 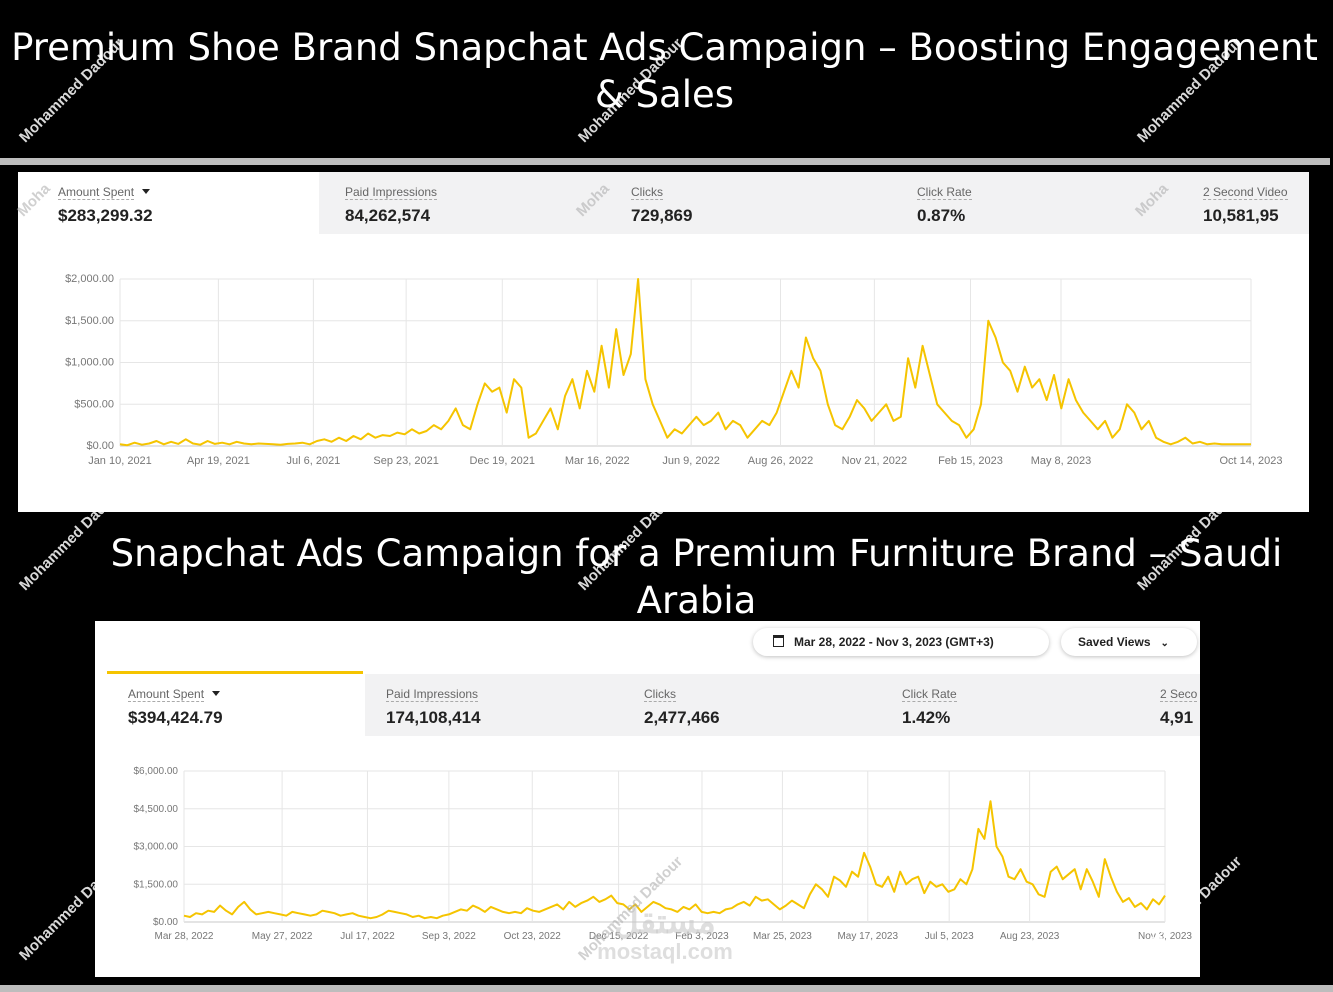 What do you see at coordinates (662, 215) in the screenshot?
I see `metric-value: 729,869` at bounding box center [662, 215].